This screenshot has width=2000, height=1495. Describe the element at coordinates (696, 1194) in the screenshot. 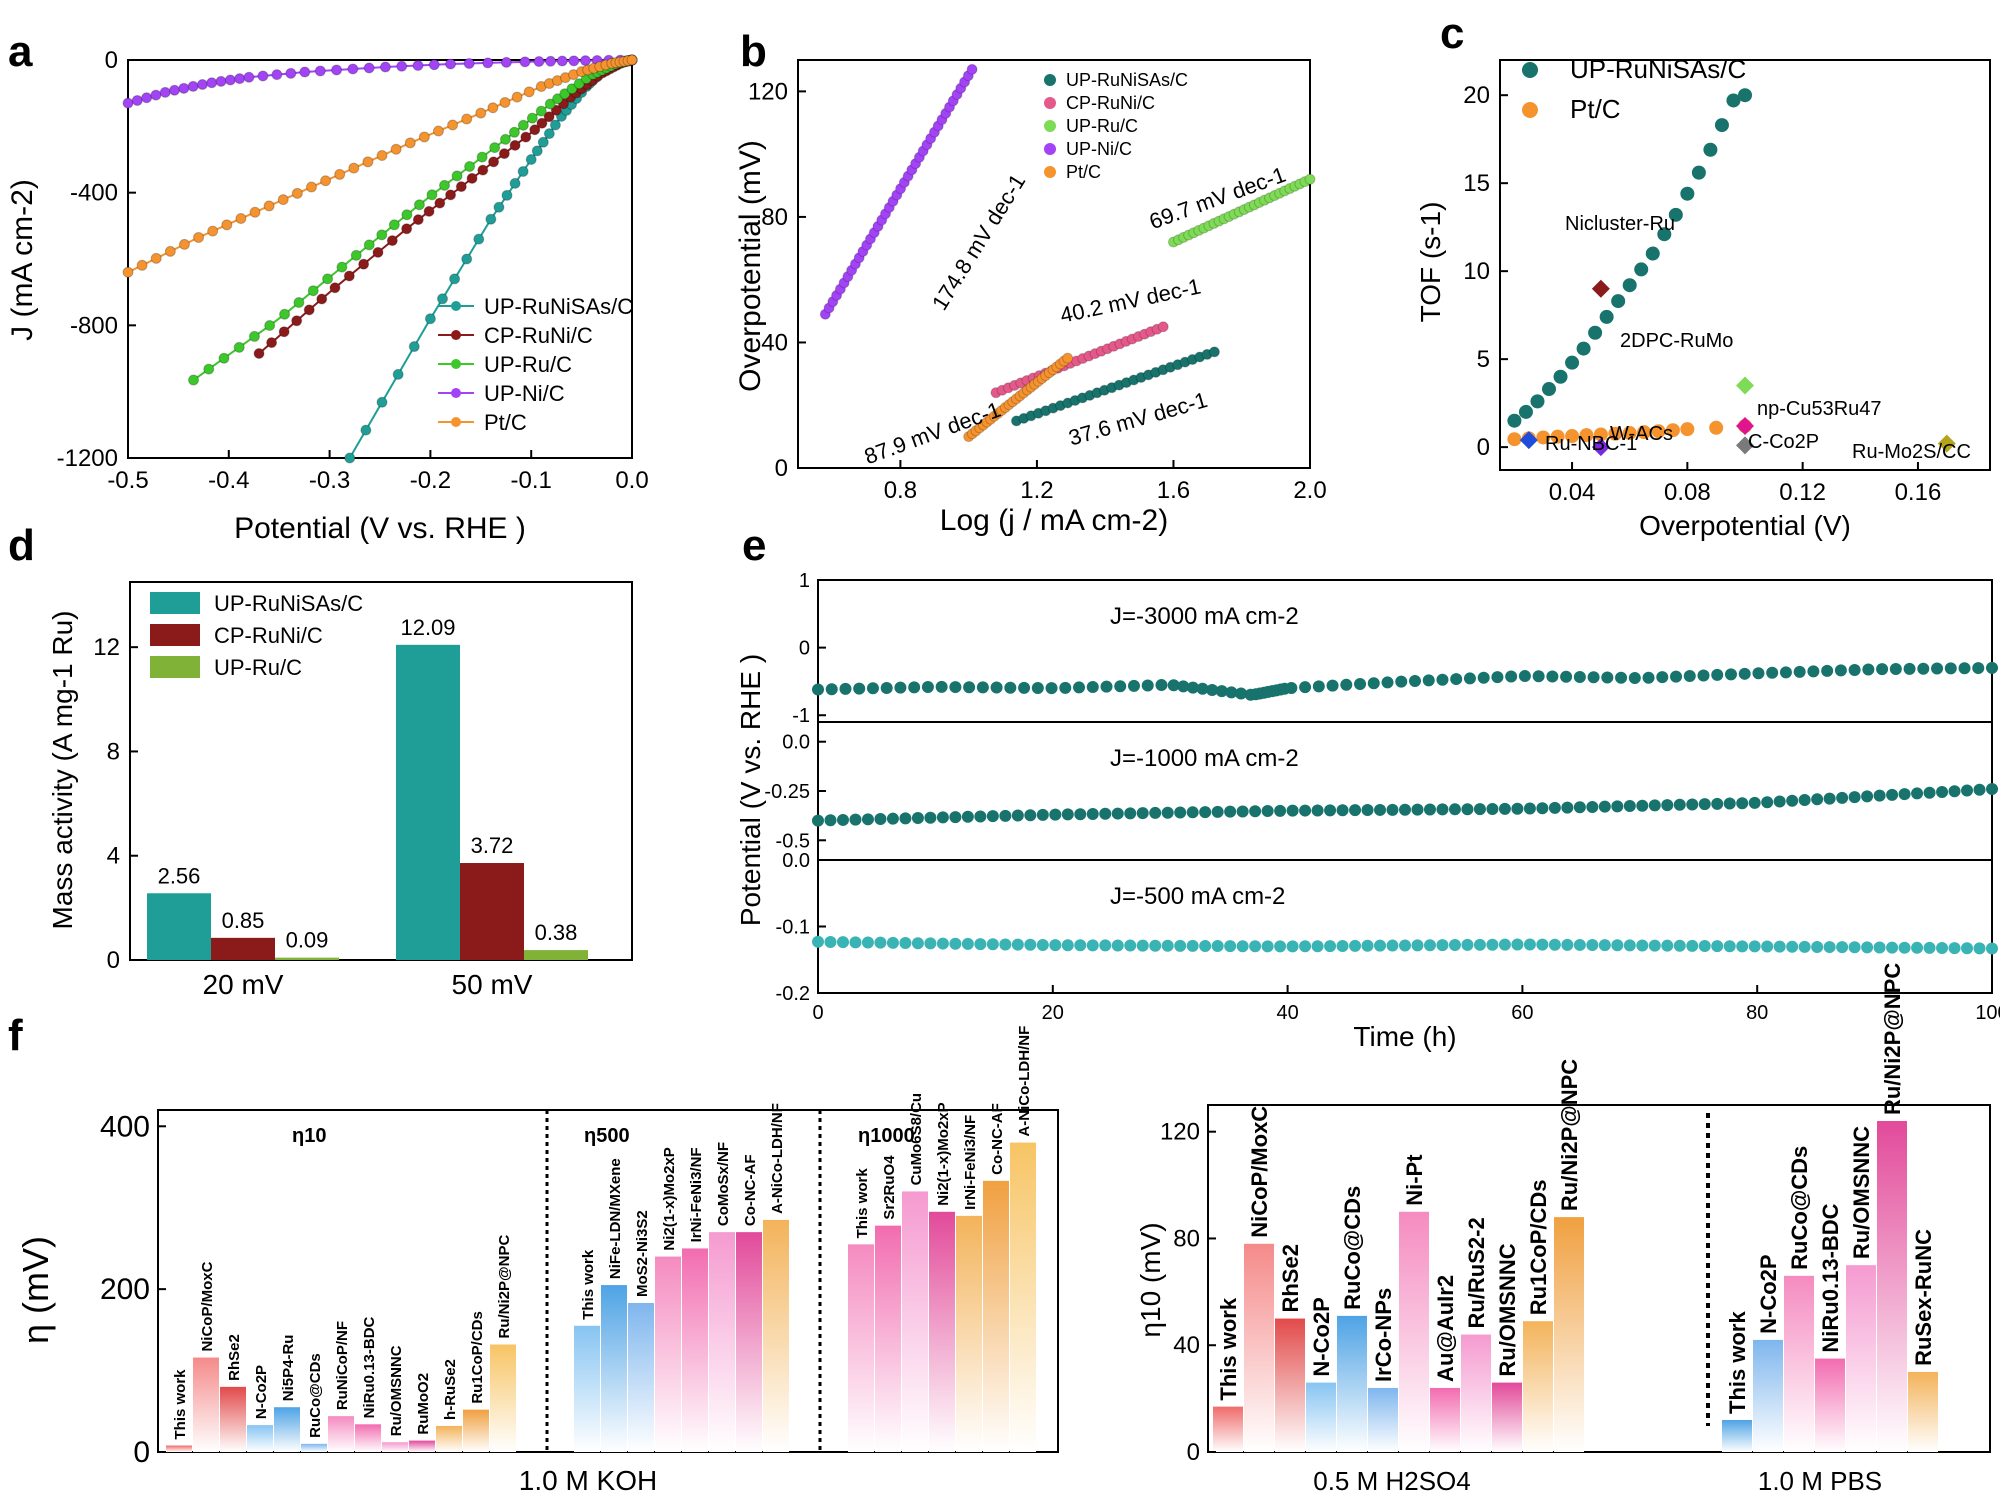

I see `bar-name-label: IrNi-FeNi3/NF` at that location.